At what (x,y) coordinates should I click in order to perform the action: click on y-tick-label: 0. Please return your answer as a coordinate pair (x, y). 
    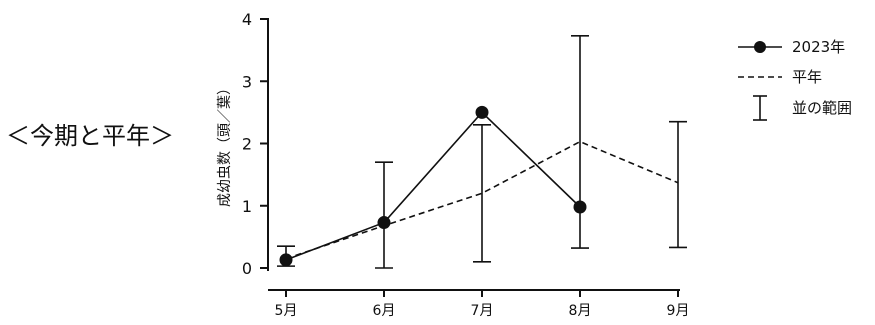
    Looking at the image, I should click on (247, 268).